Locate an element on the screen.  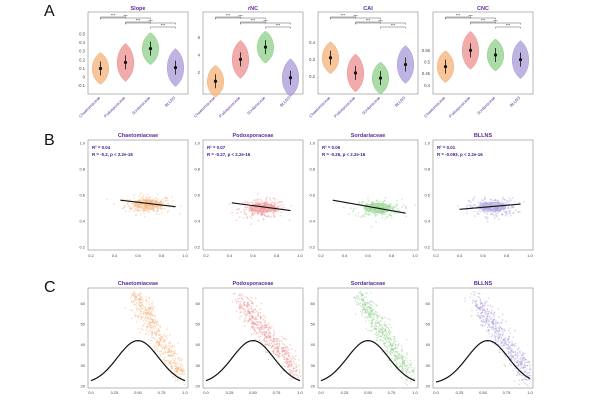
regression-line is located at coordinates (490, 206).